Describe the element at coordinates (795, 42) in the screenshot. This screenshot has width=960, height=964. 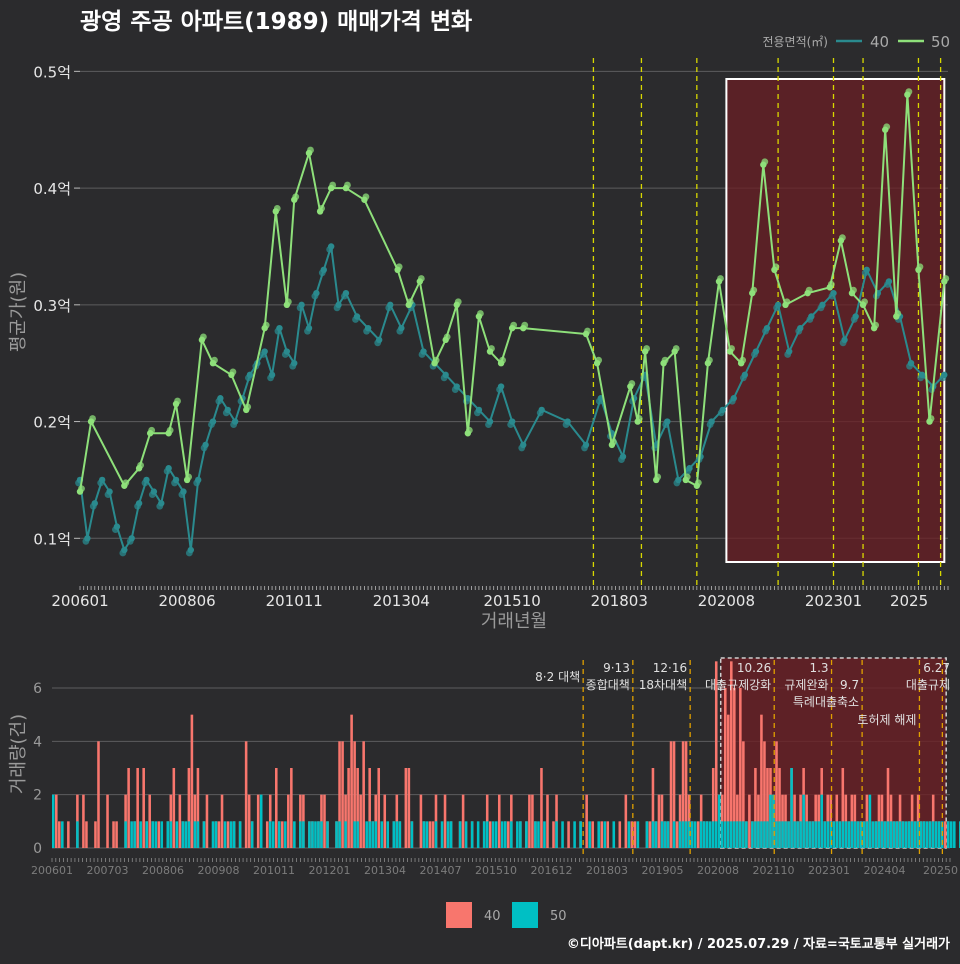
I see `legend-title: 전용면적(㎡)` at that location.